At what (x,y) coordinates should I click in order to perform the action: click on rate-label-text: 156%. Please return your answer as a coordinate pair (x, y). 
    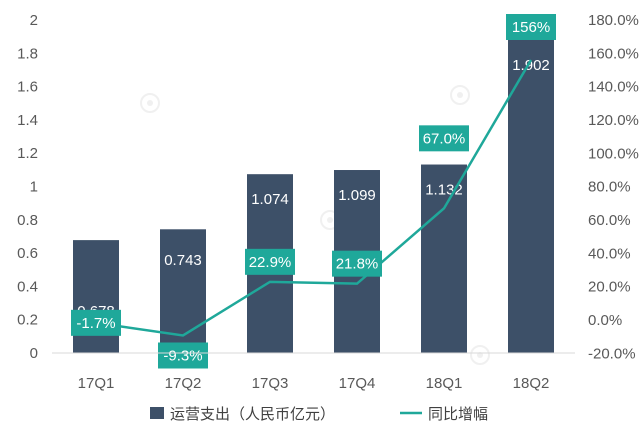
    Looking at the image, I should click on (531, 27).